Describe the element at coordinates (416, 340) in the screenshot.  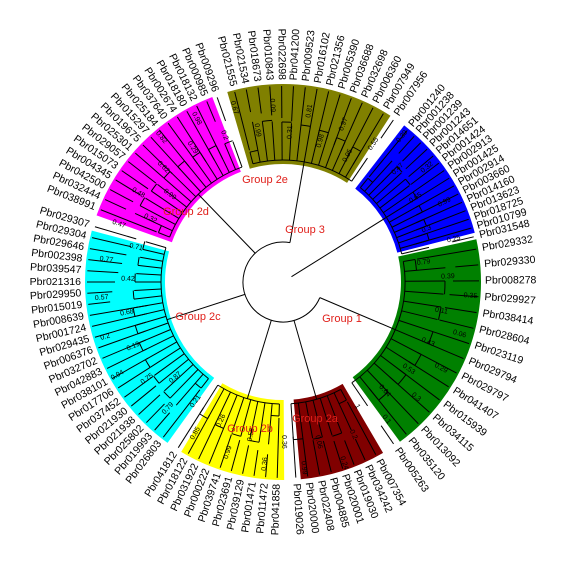
I see `sector-group1` at that location.